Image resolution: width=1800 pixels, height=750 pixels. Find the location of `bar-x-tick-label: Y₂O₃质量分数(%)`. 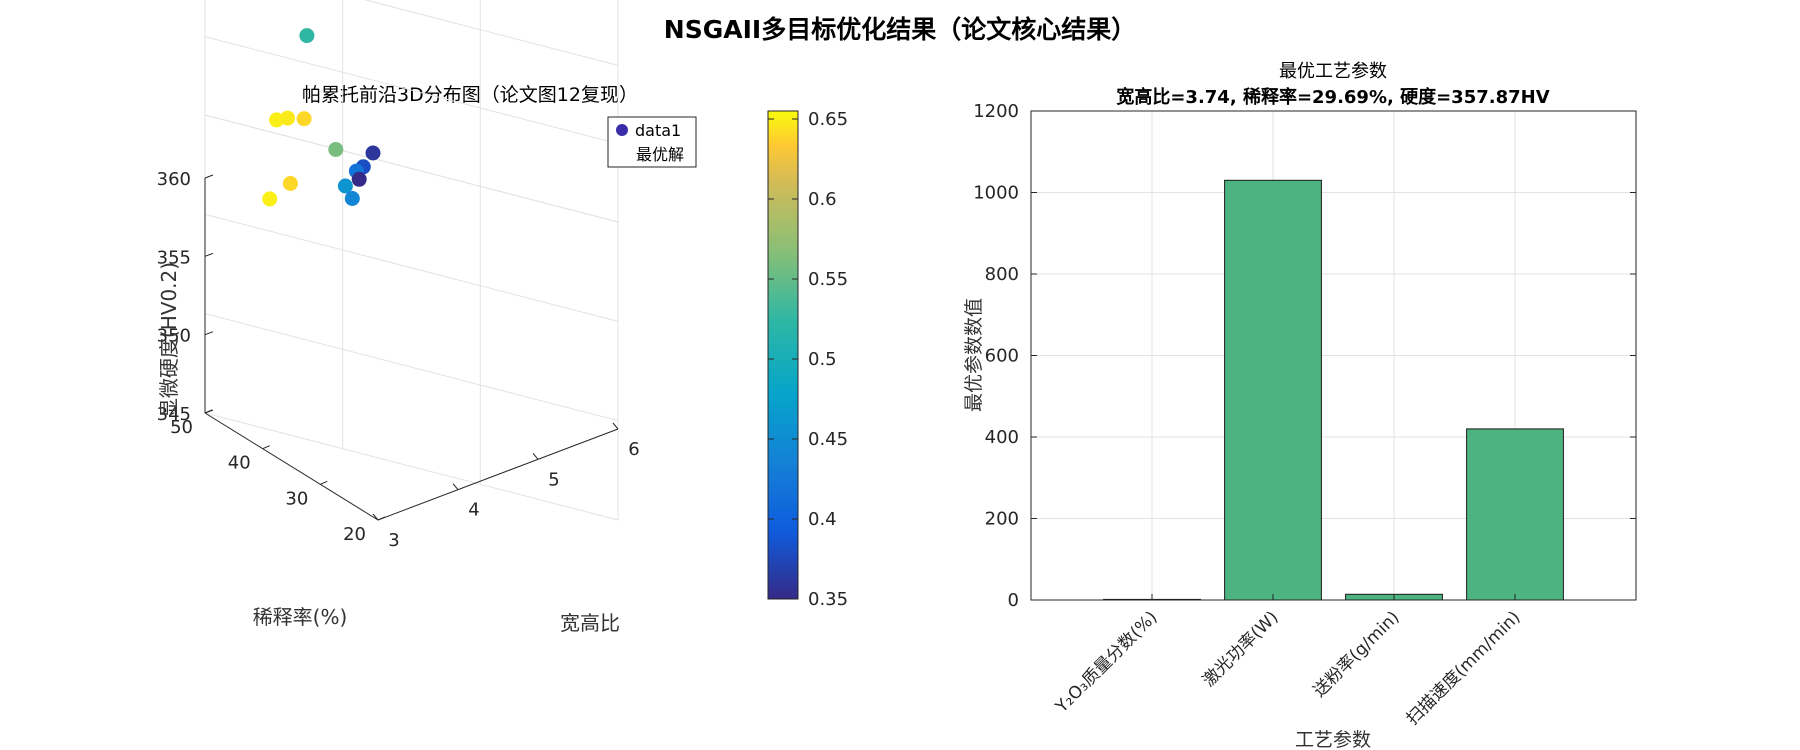

bar-x-tick-label: Y₂O₃质量分数(%) is located at coordinates (1106, 662).